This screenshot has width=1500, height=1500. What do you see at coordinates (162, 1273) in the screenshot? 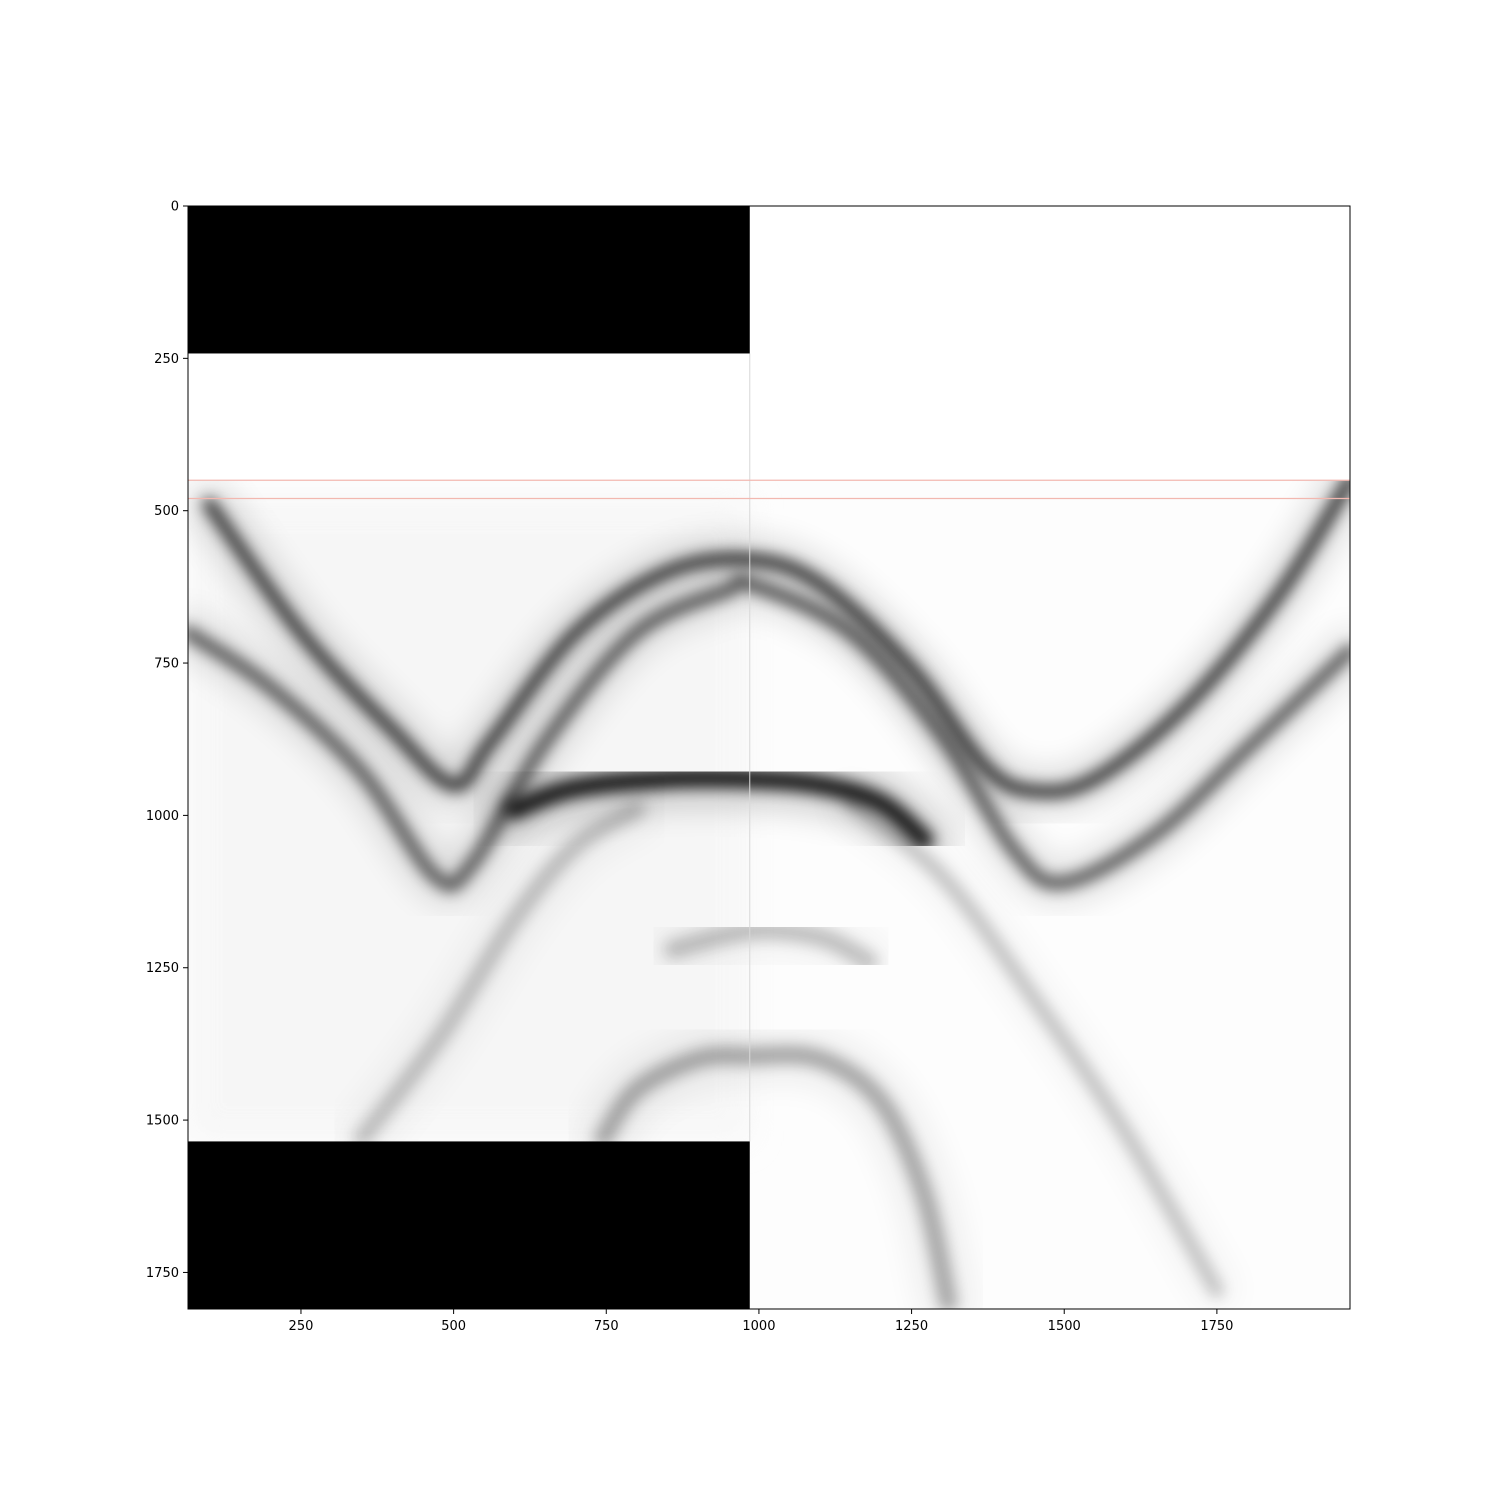
I see `y-tick-label: 1750` at bounding box center [162, 1273].